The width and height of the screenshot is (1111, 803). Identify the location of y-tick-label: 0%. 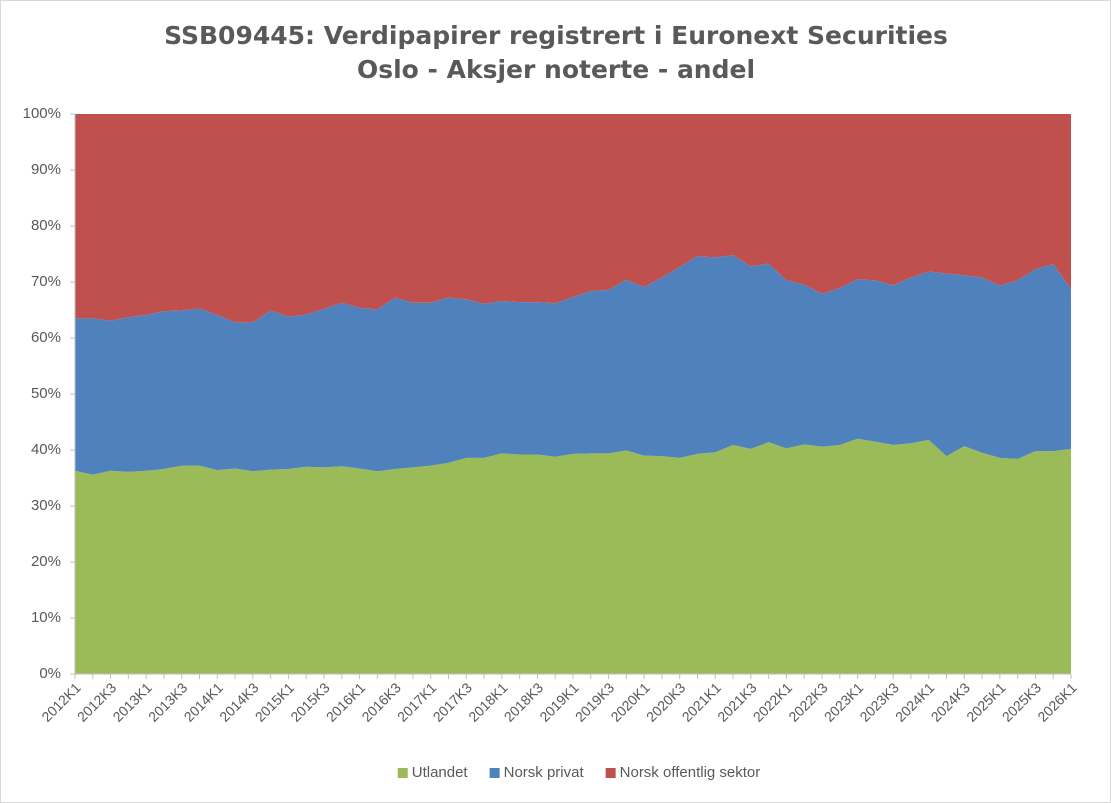
(50, 673).